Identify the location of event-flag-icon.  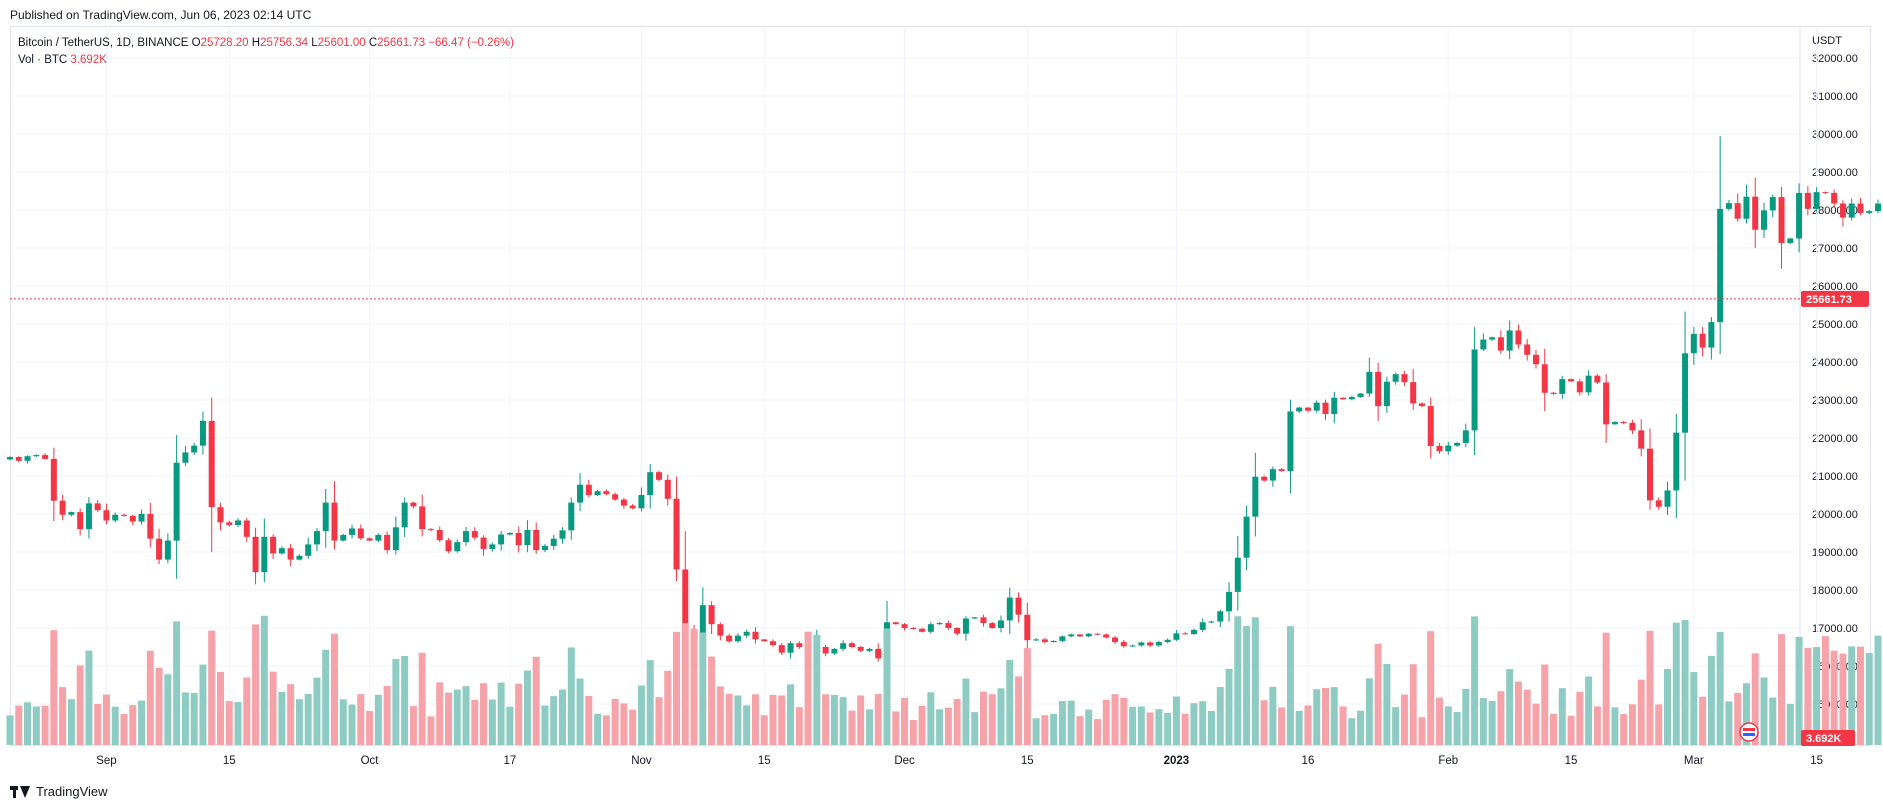
(1749, 732).